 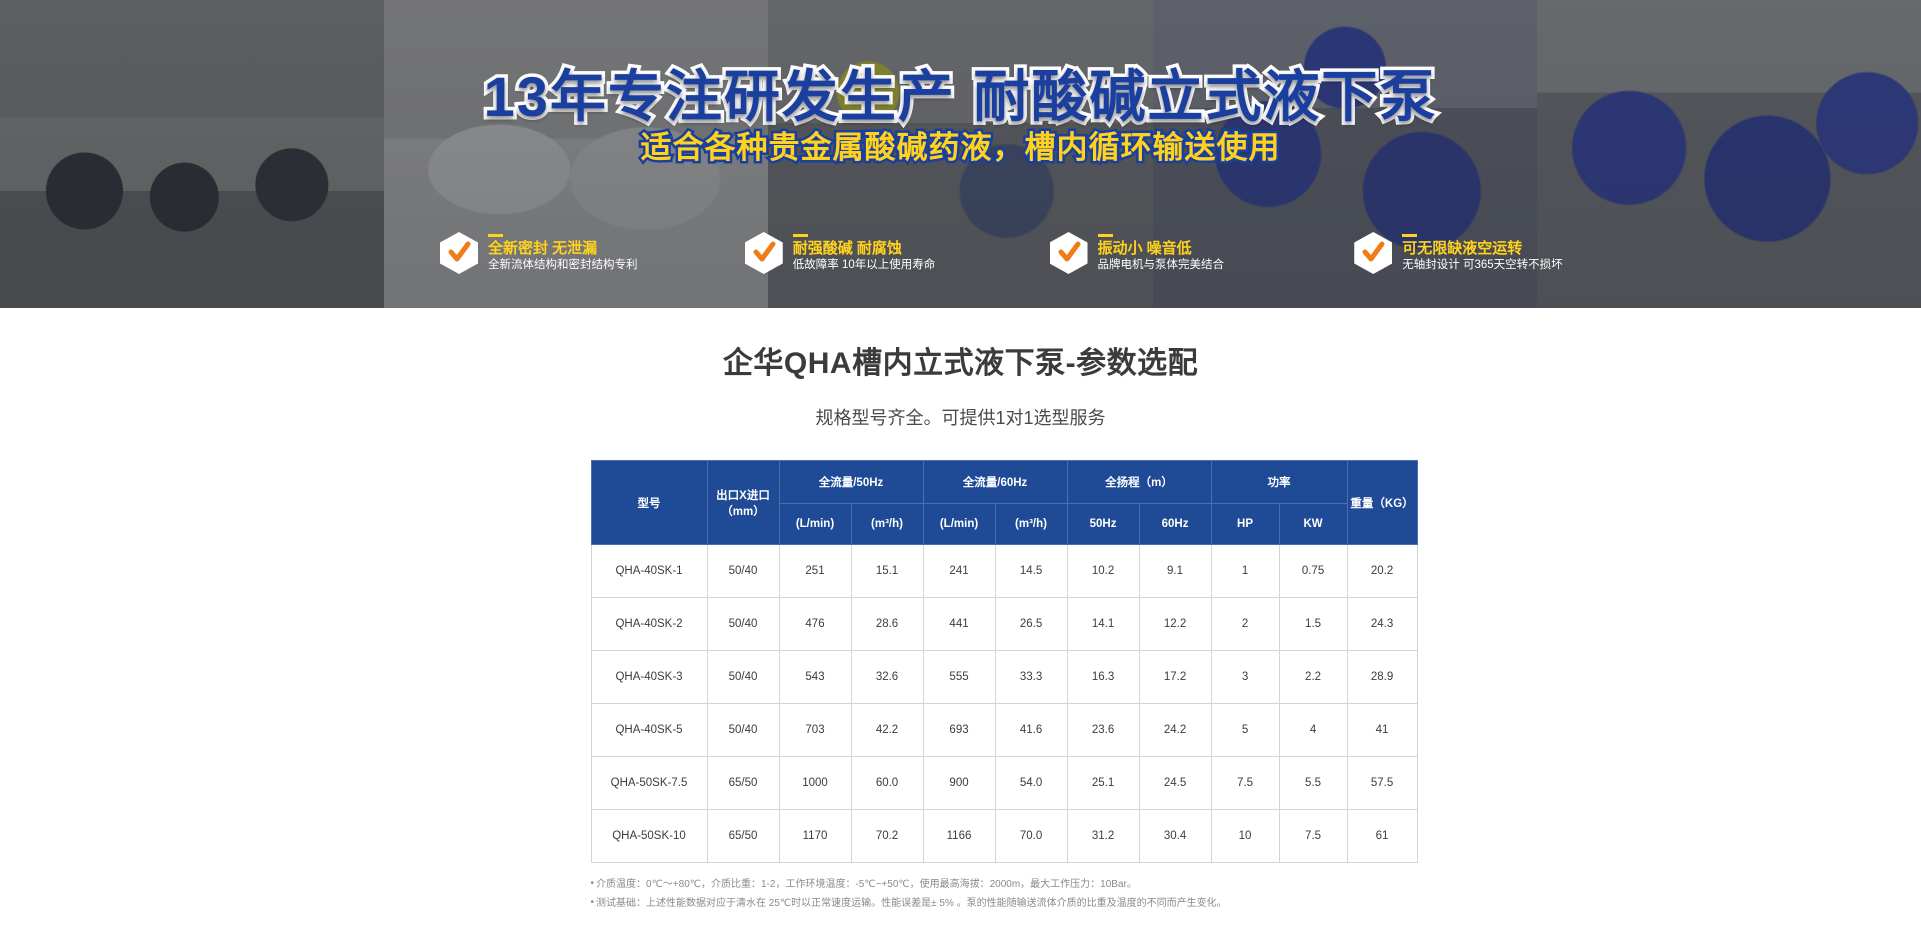 I want to click on cell-f50-lmin: 251, so click(x=815, y=571).